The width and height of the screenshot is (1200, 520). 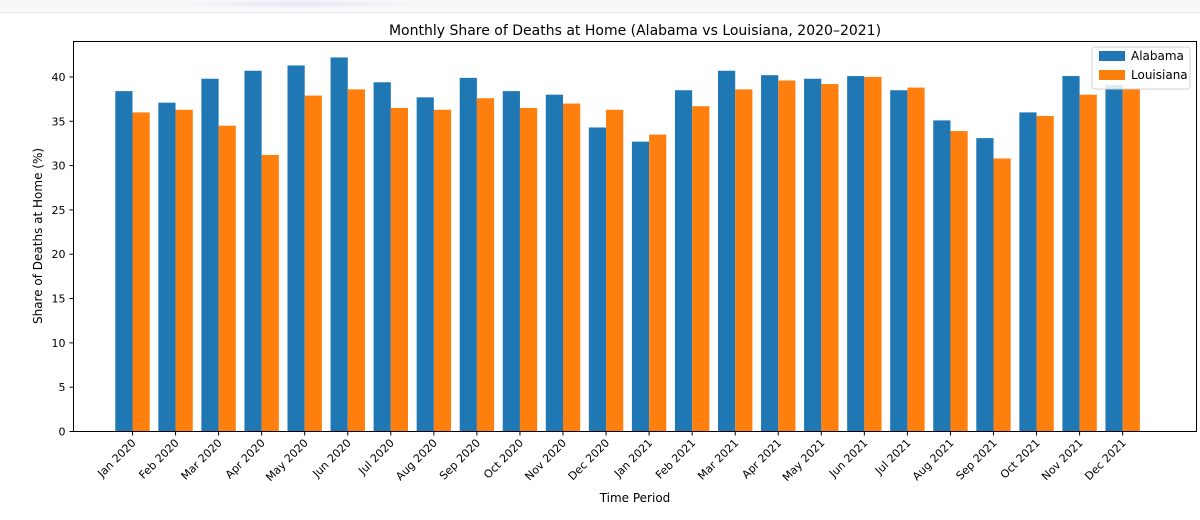 What do you see at coordinates (442, 270) in the screenshot?
I see `bar-louisiana-aug-2020` at bounding box center [442, 270].